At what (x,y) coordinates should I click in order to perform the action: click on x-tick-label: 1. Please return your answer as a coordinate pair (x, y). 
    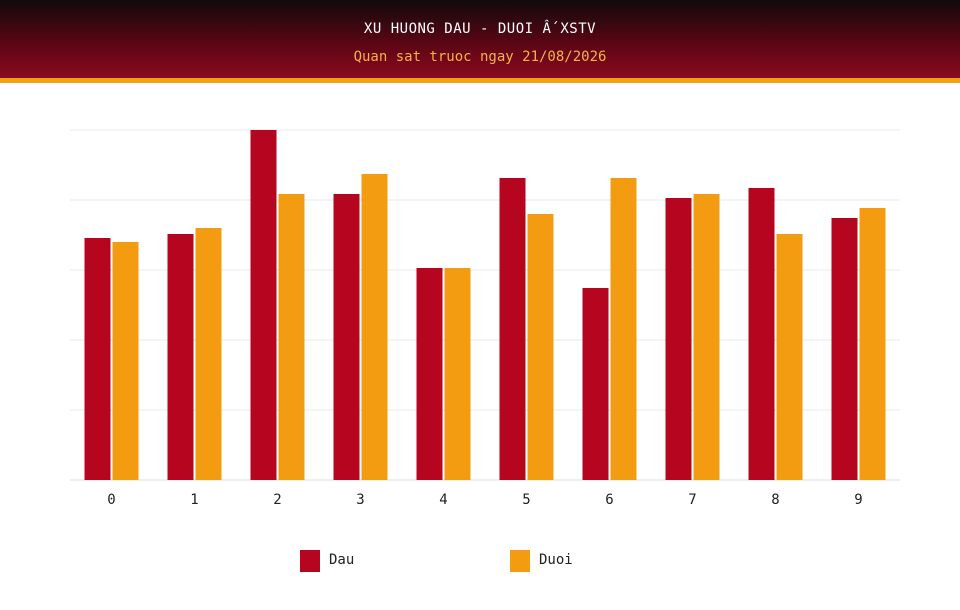
    Looking at the image, I should click on (194, 500).